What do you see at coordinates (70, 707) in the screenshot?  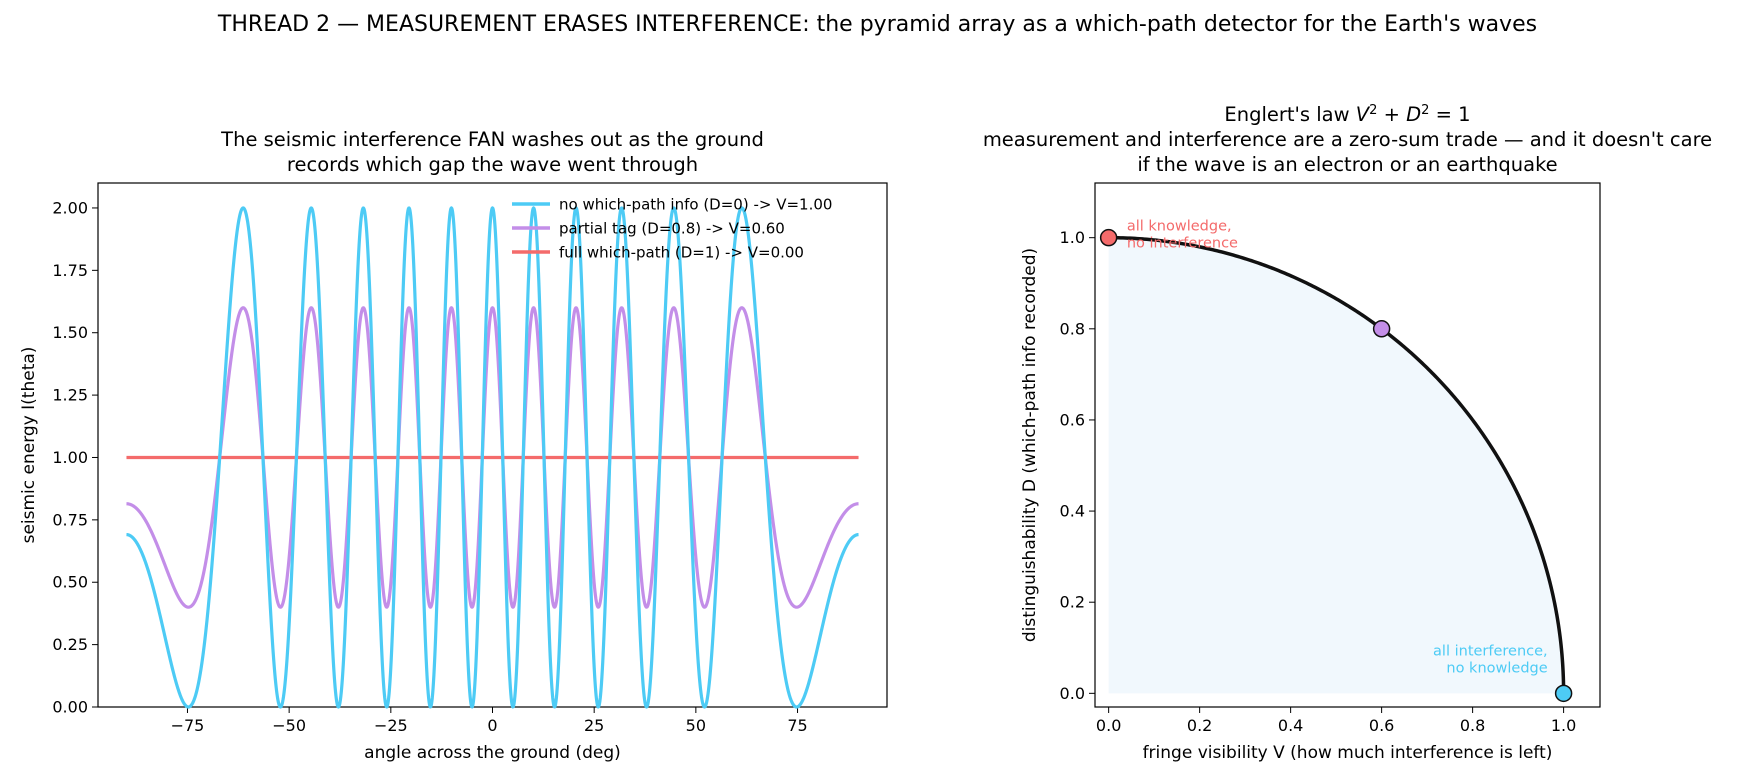 I see `y-tick-label: 0.00` at bounding box center [70, 707].